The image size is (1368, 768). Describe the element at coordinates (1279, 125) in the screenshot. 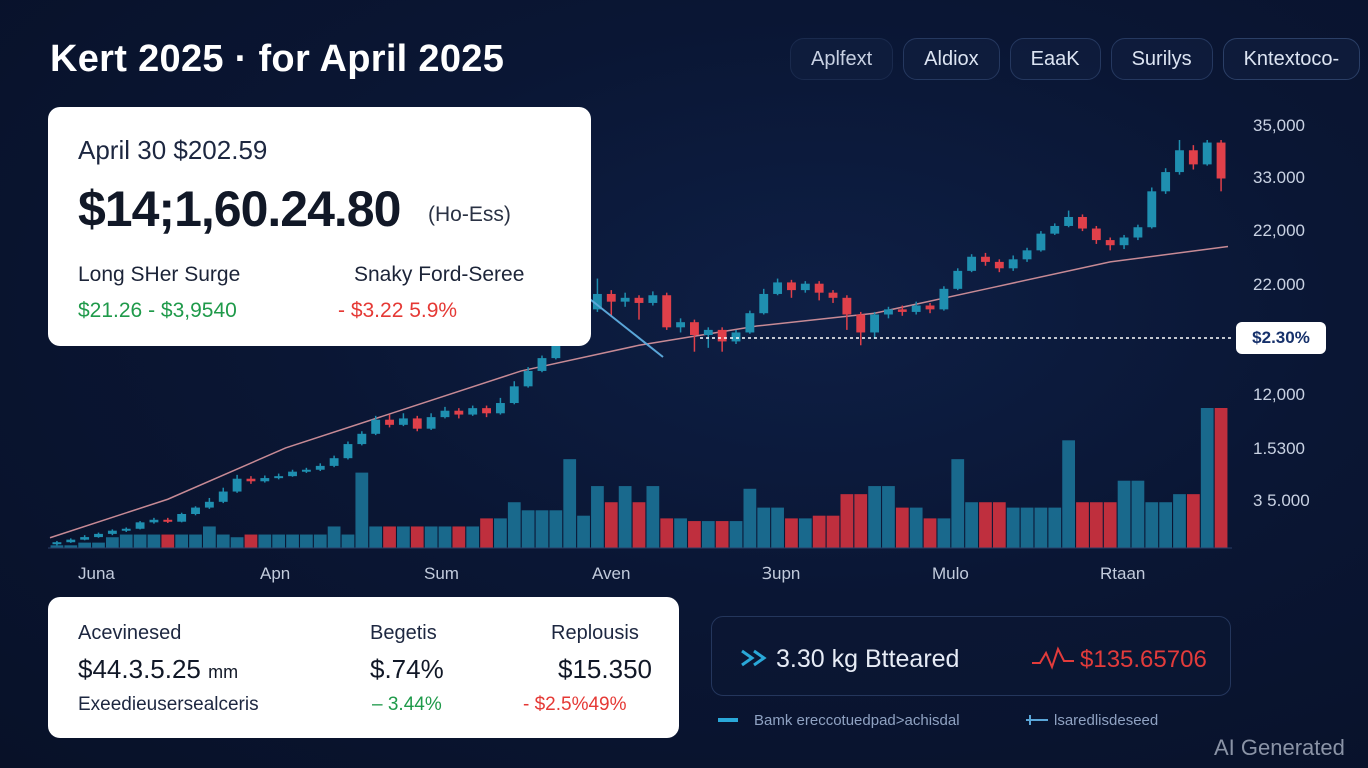

I see `y-tick-label: 35,000` at that location.